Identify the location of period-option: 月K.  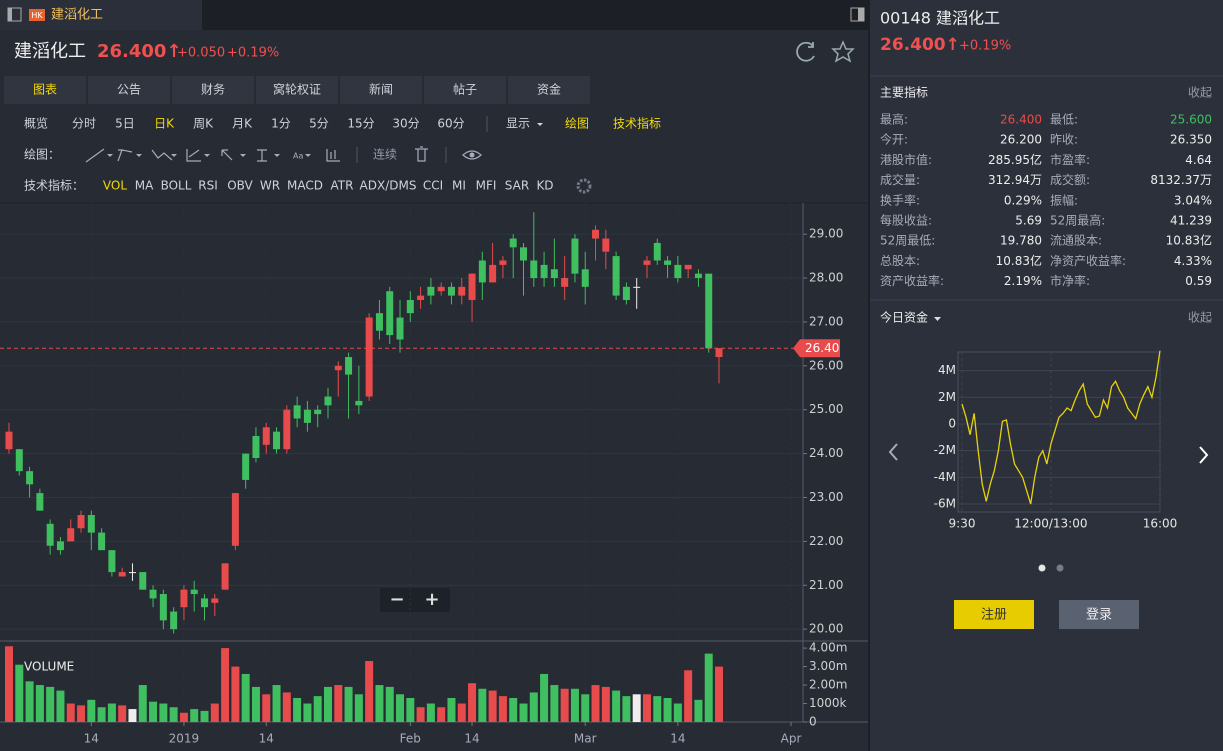
(242, 124).